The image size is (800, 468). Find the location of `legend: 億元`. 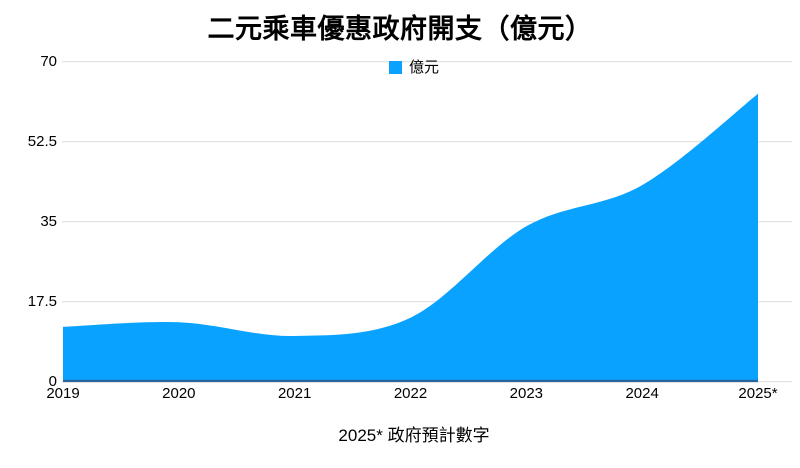

legend: 億元 is located at coordinates (414, 67).